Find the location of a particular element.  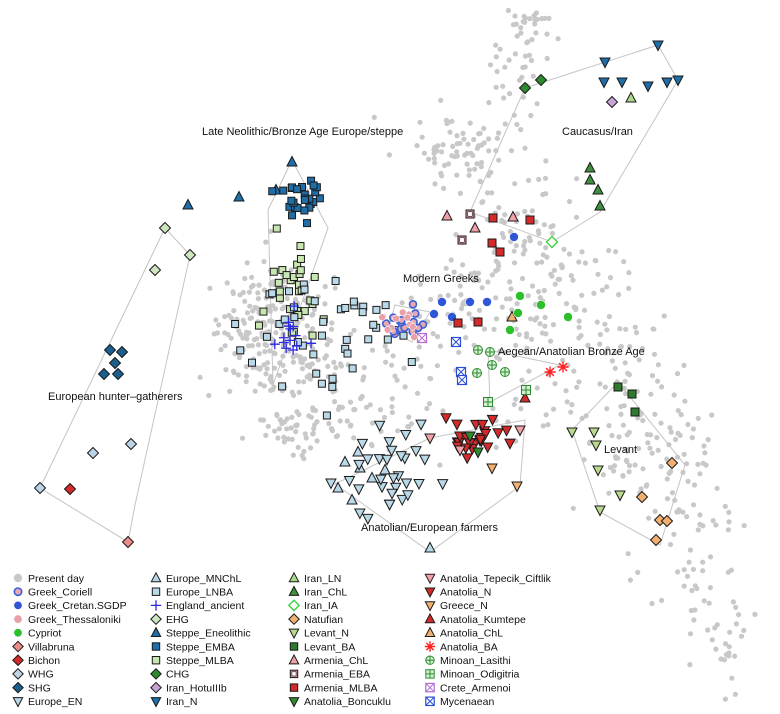

legend-swatch-iran-hotuiiib is located at coordinates (156, 687).